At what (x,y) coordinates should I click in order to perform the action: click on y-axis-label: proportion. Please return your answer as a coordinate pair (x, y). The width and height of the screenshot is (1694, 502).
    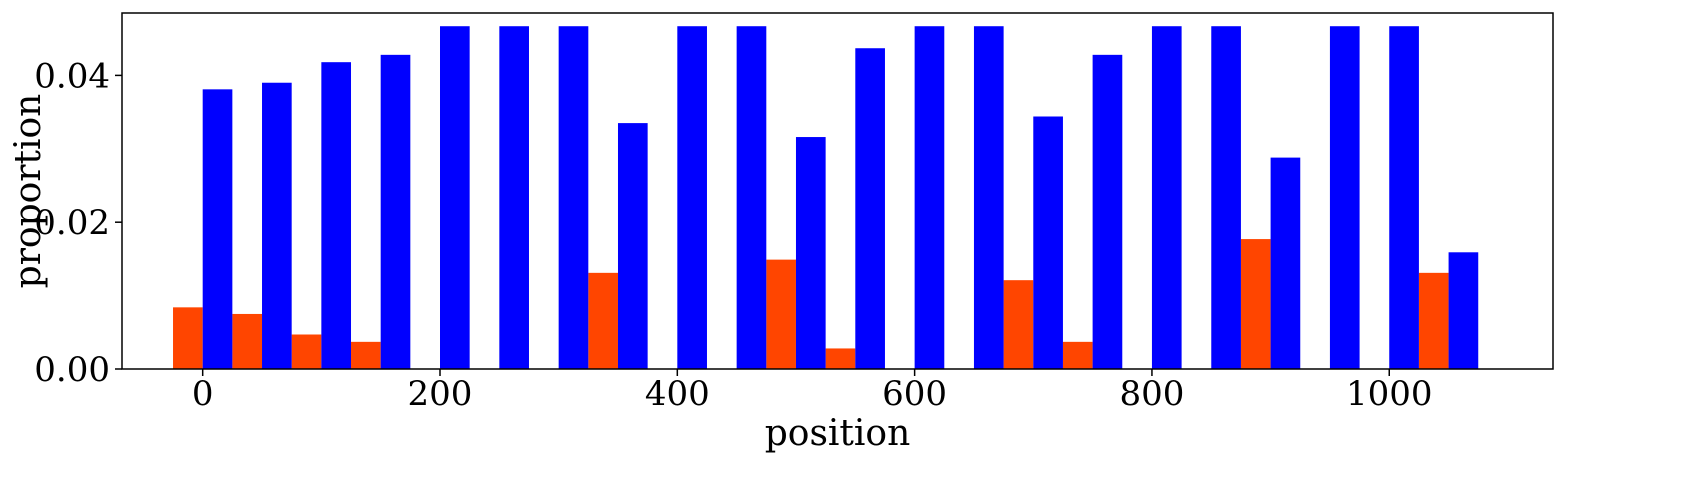
    Looking at the image, I should click on (28, 191).